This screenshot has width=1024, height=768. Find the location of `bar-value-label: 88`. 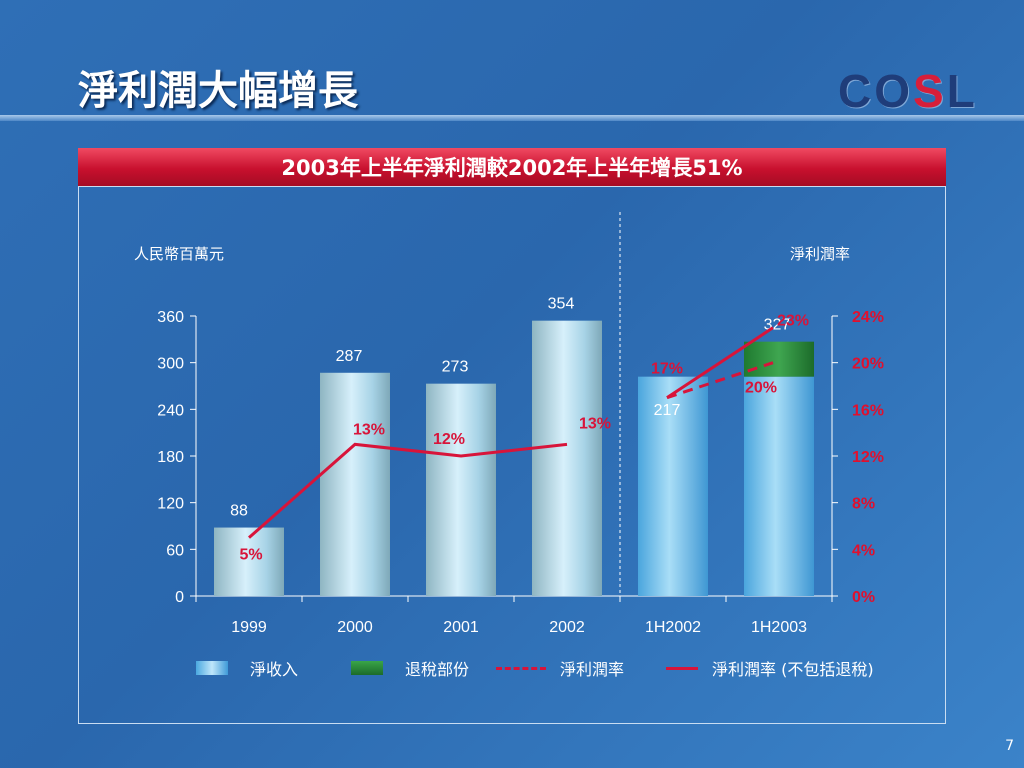

bar-value-label: 88 is located at coordinates (239, 511).